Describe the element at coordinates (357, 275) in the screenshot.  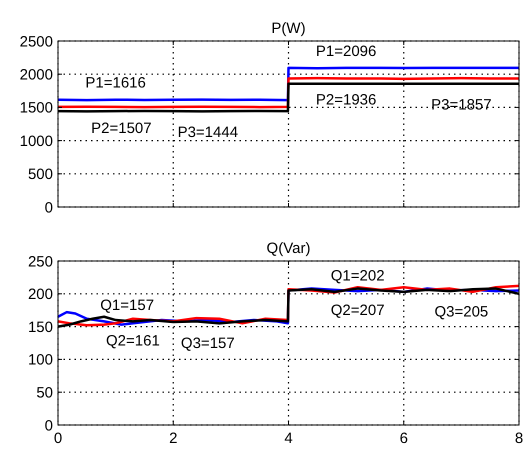
I see `annotation: Q1=202` at that location.